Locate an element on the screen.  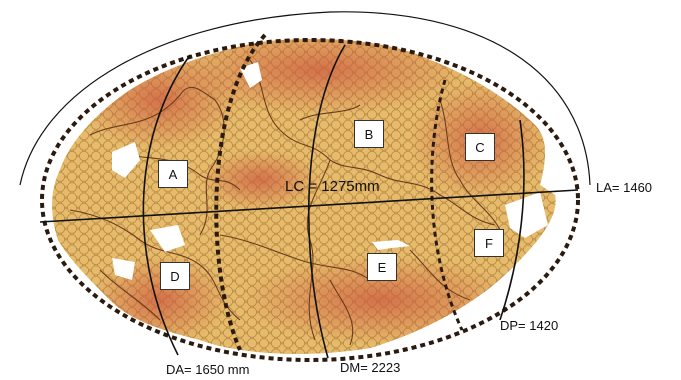
dp-arc is located at coordinates (512, 220).